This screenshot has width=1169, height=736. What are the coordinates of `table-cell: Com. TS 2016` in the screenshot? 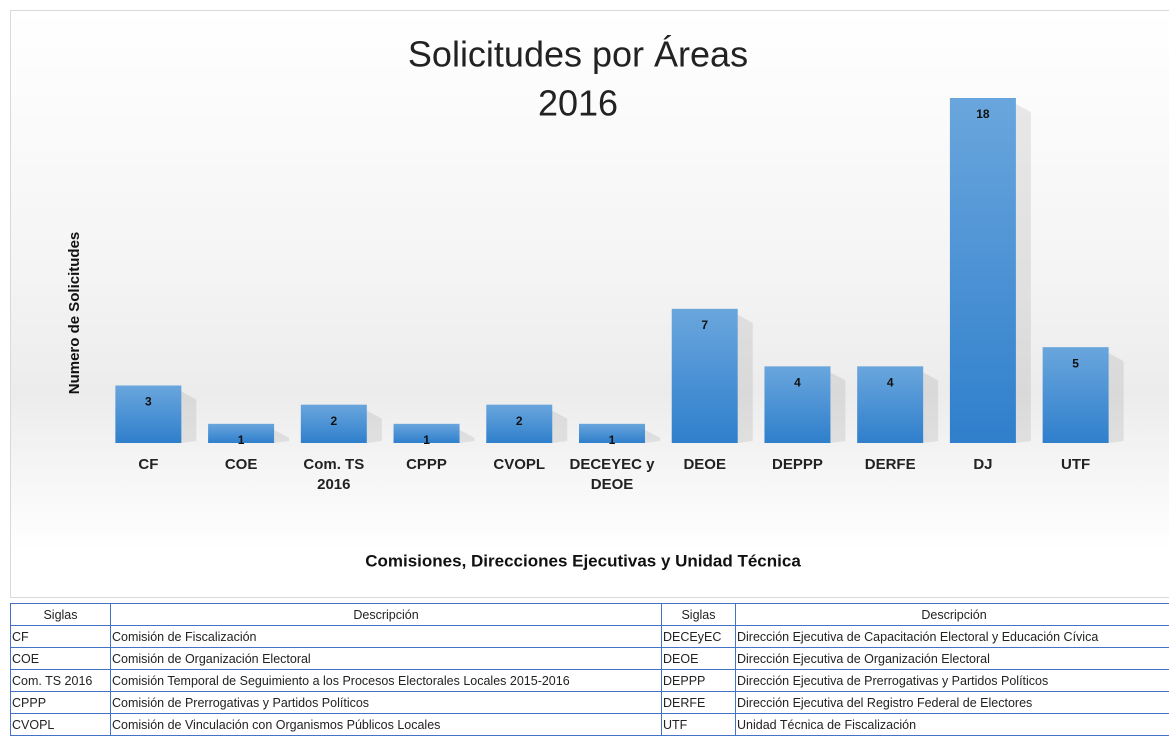 It's located at (60, 680).